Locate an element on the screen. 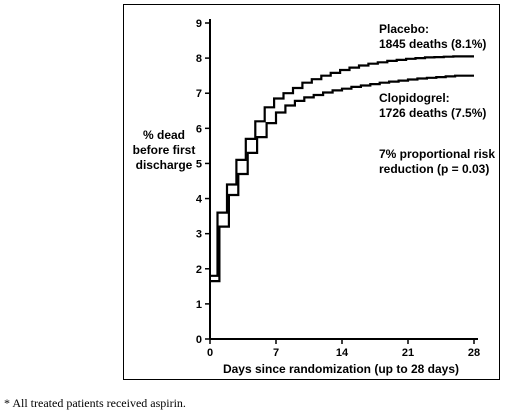 Image resolution: width=511 pixels, height=412 pixels. x-tick-label-28: 28 is located at coordinates (474, 353).